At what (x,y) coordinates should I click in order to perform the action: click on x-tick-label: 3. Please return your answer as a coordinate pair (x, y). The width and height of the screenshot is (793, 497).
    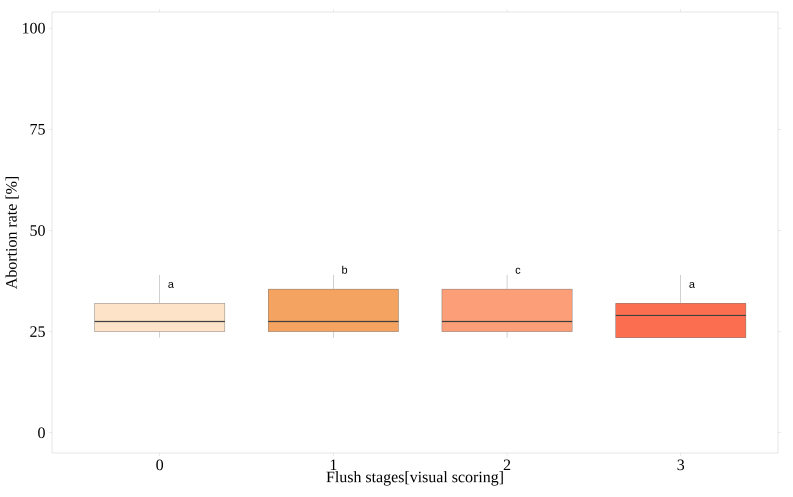
    Looking at the image, I should click on (681, 465).